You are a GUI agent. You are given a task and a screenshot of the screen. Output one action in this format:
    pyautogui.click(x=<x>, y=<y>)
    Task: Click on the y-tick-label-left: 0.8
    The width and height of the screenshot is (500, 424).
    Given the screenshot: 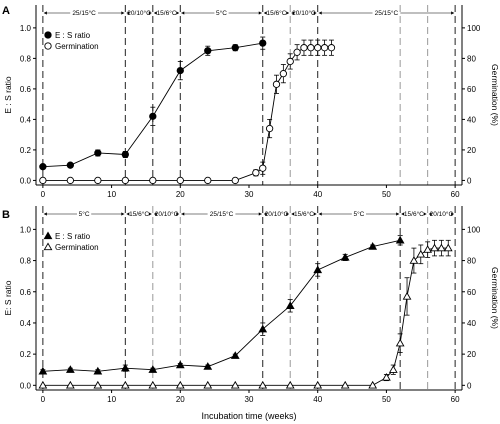 What is the action you would take?
    pyautogui.click(x=26, y=58)
    